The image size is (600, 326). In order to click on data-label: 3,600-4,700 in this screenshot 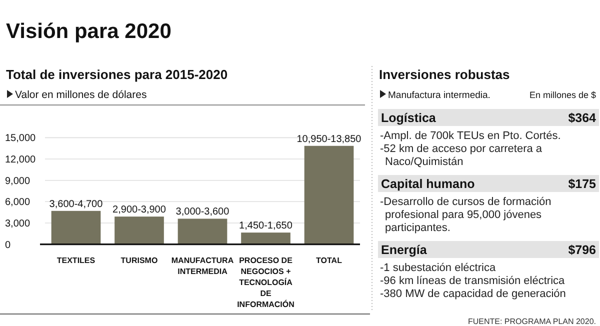, I will do `click(76, 204)`.